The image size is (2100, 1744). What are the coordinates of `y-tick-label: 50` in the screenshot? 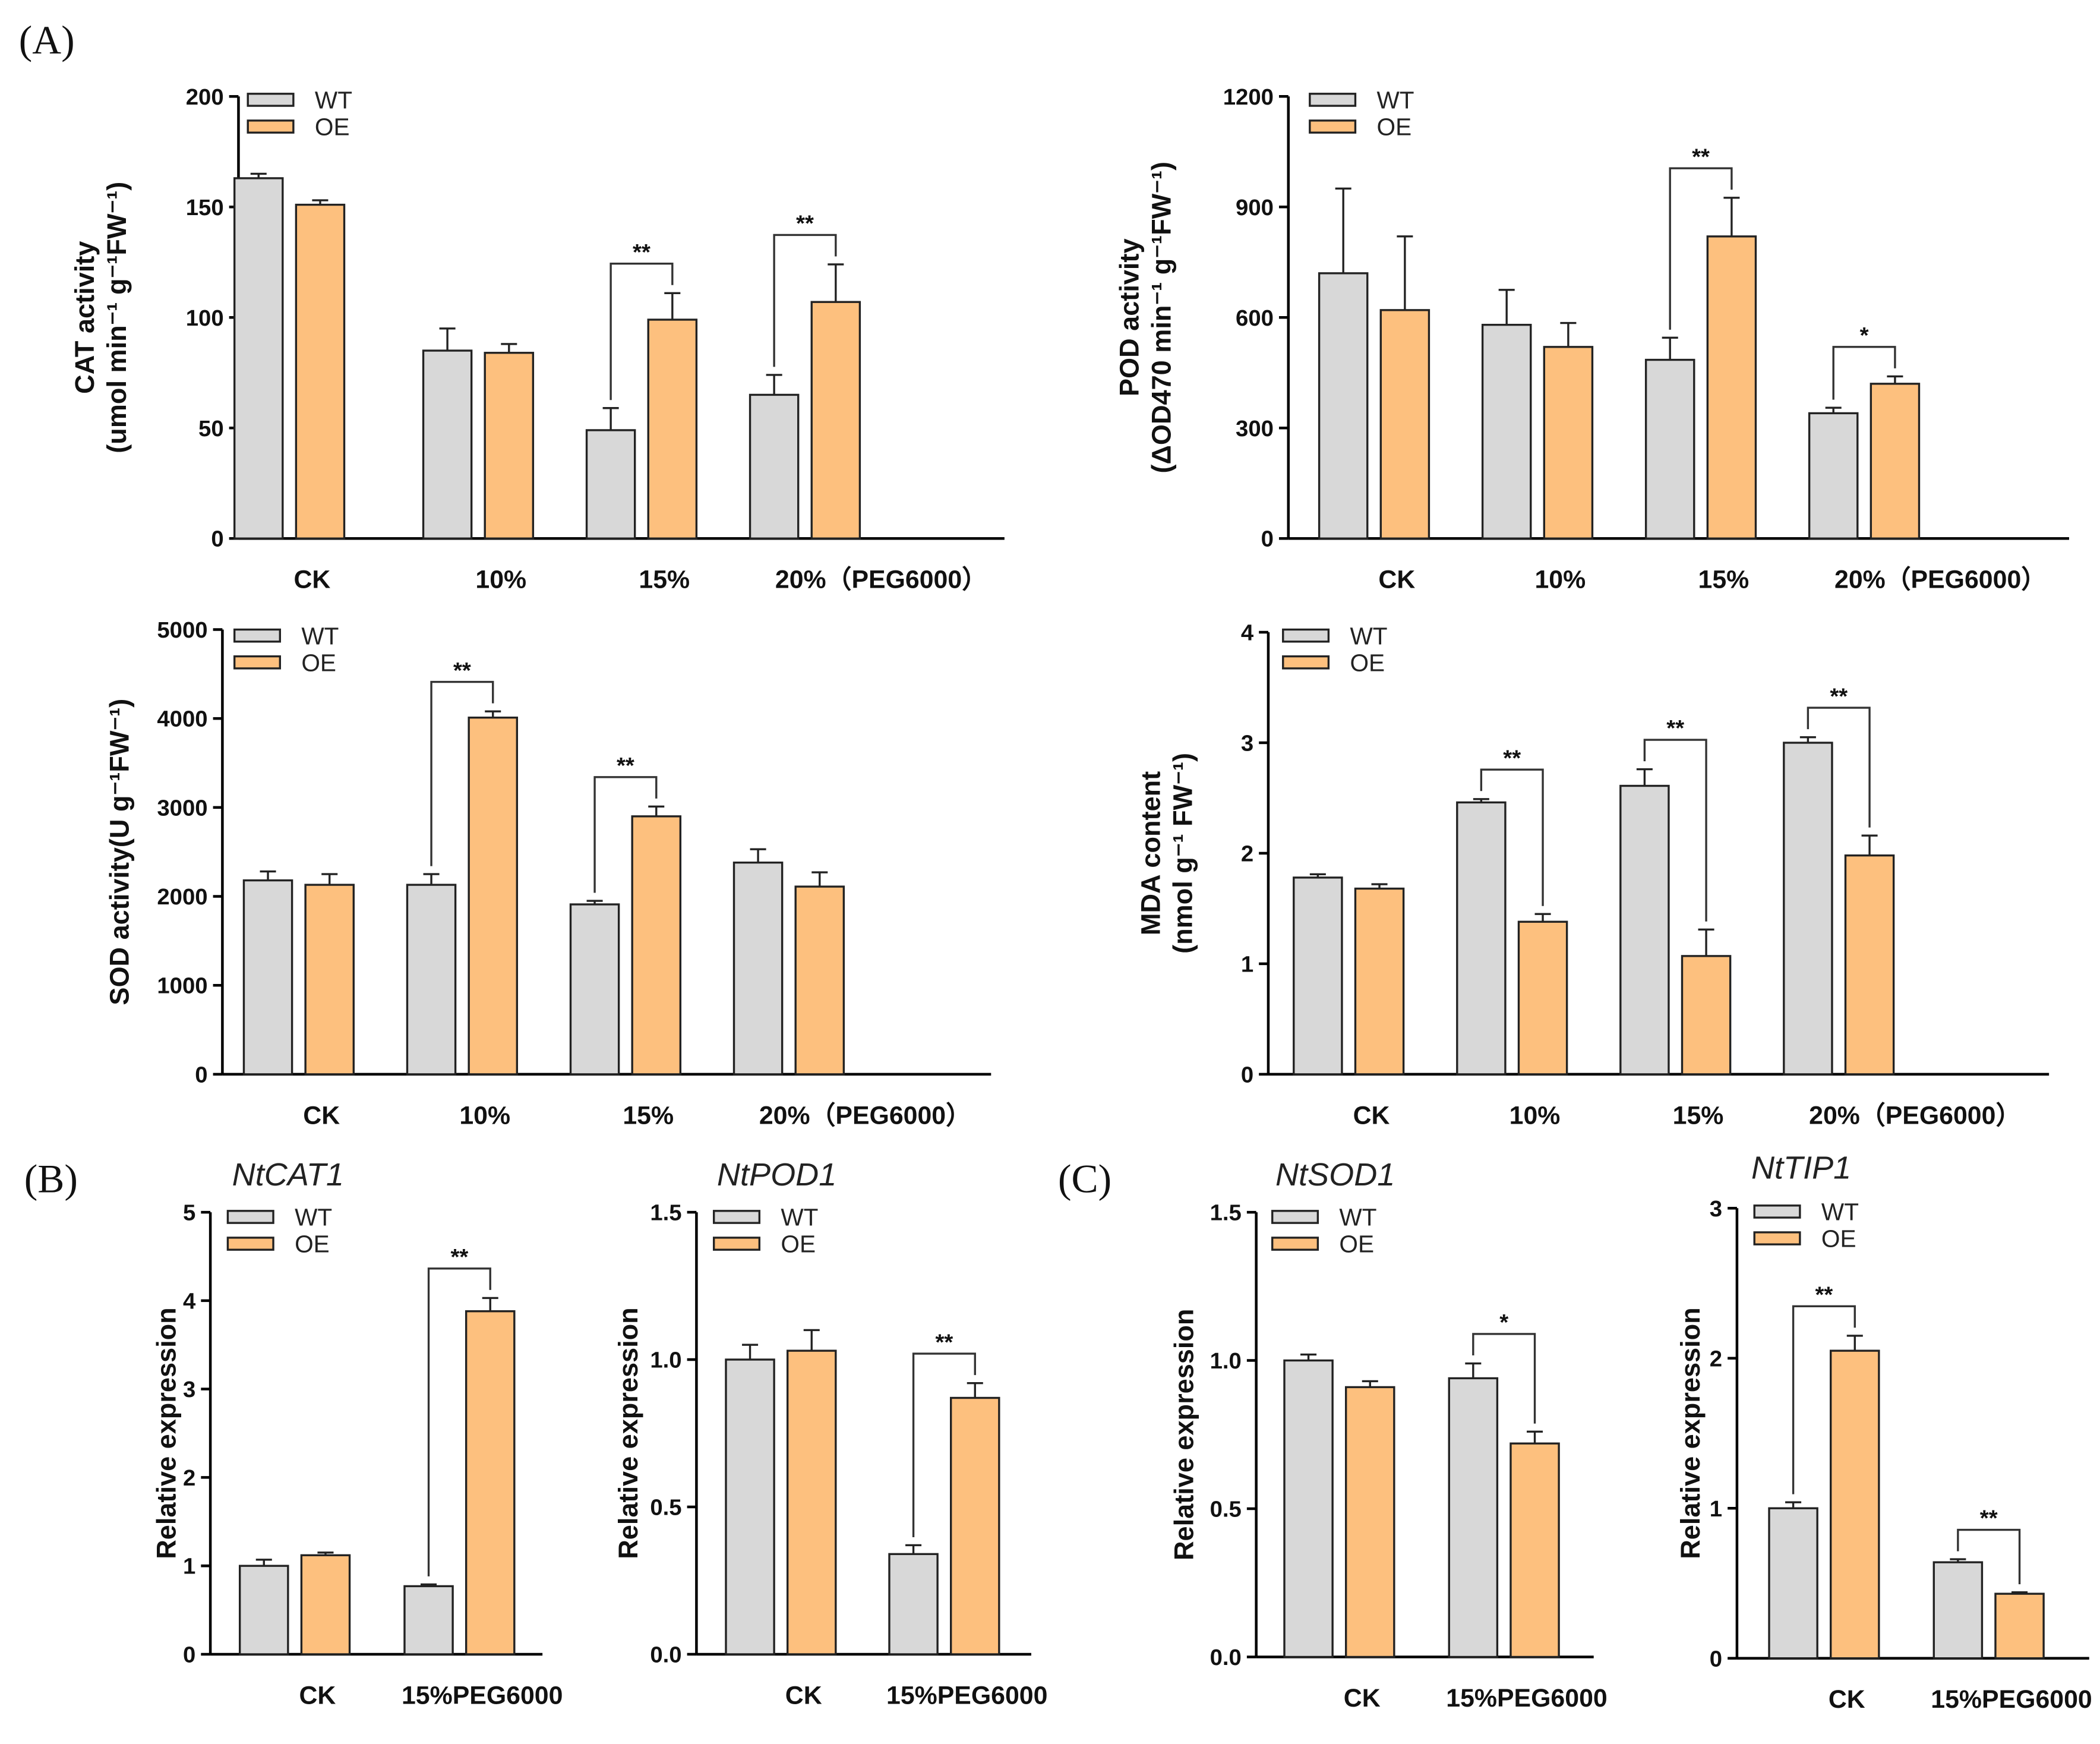 It's located at (211, 428).